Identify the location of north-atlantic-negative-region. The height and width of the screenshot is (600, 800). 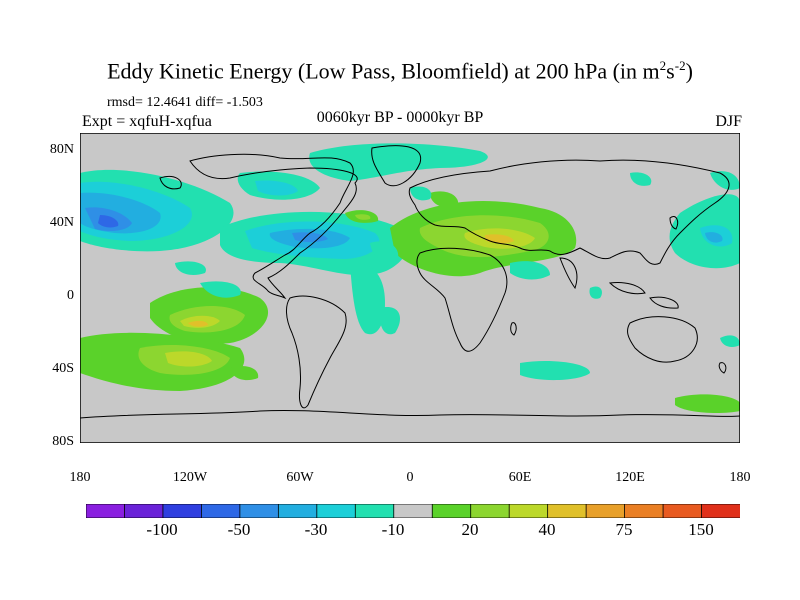
(314, 243).